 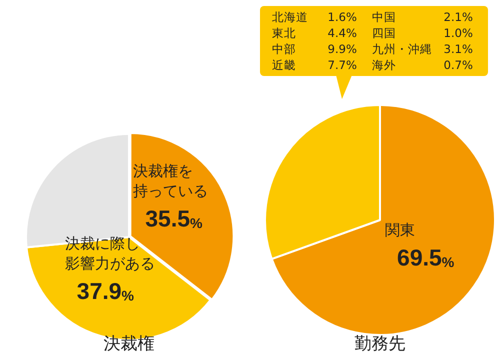 I want to click on data-label: 35.5%, so click(x=174, y=219).